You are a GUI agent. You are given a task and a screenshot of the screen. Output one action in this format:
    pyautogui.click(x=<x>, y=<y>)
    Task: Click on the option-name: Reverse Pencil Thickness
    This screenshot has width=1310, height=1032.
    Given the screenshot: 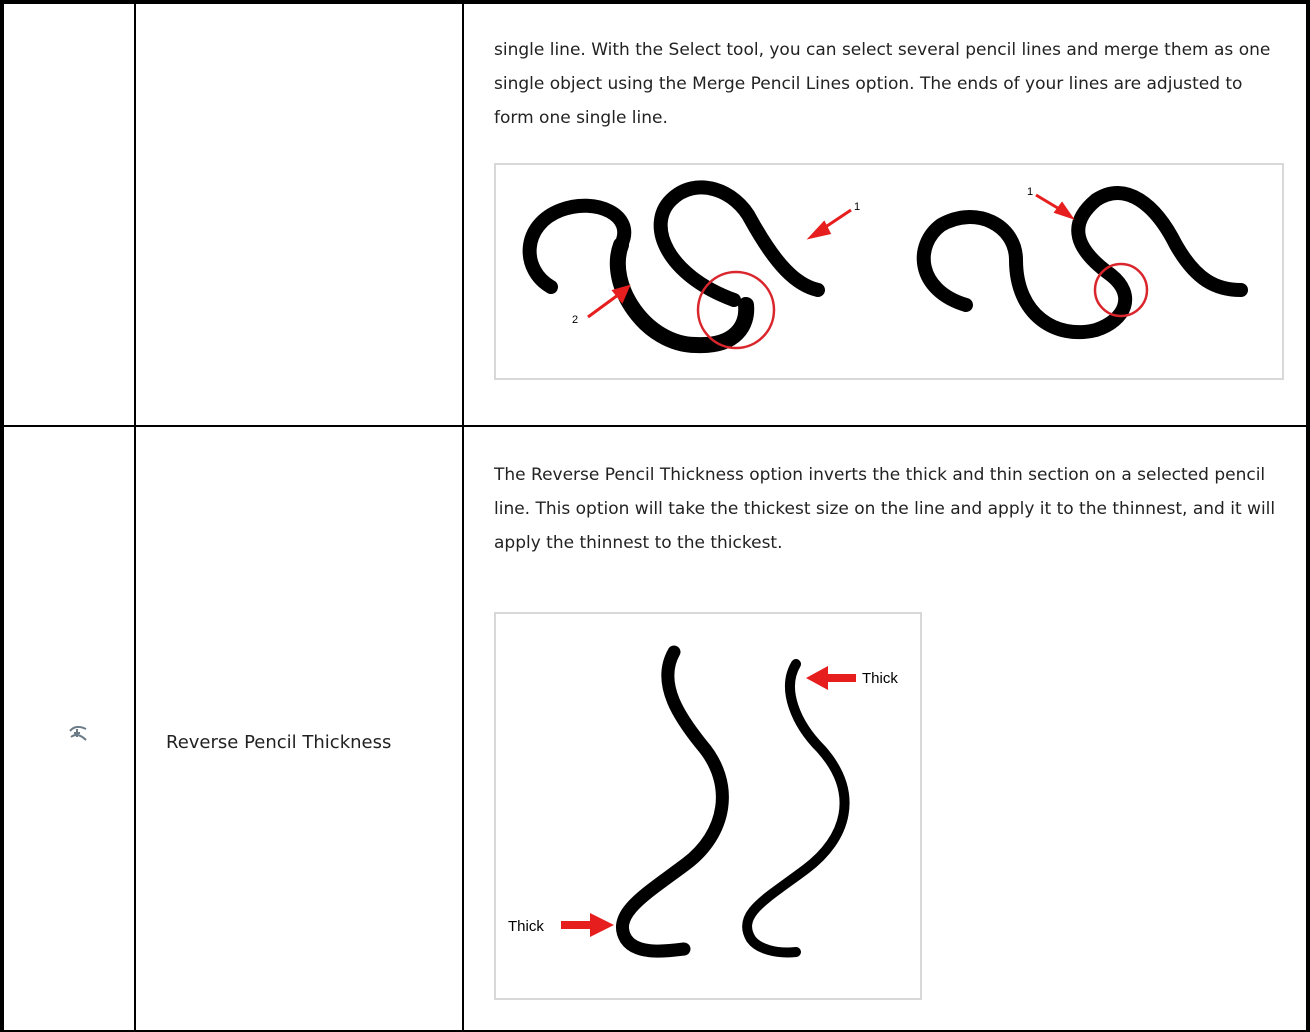 What is the action you would take?
    pyautogui.click(x=279, y=742)
    